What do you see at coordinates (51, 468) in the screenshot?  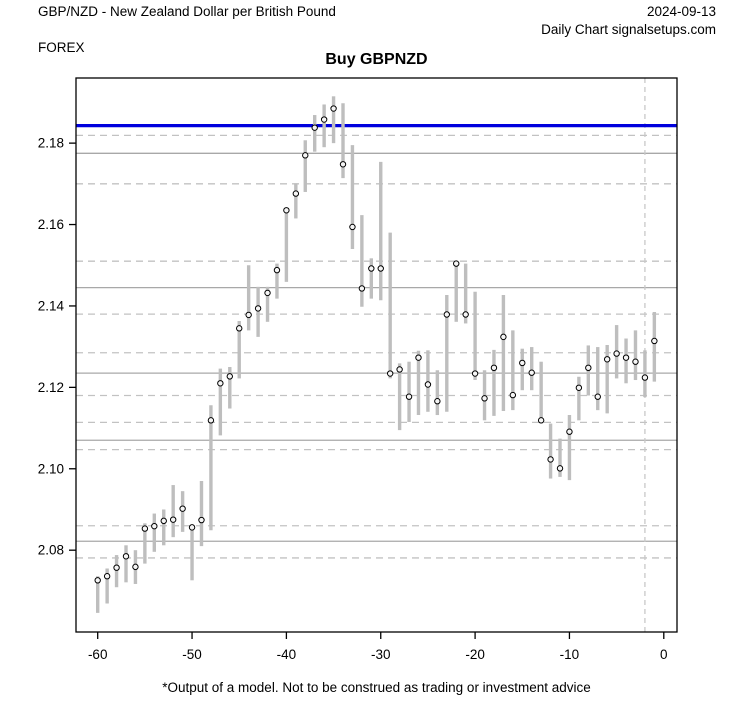 I see `y-tick-label: 2.10` at bounding box center [51, 468].